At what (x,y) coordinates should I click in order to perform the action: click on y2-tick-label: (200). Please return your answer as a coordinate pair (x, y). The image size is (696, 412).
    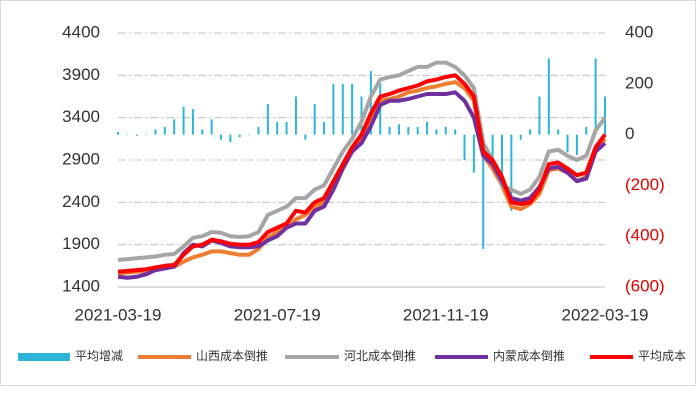
    Looking at the image, I should click on (645, 184).